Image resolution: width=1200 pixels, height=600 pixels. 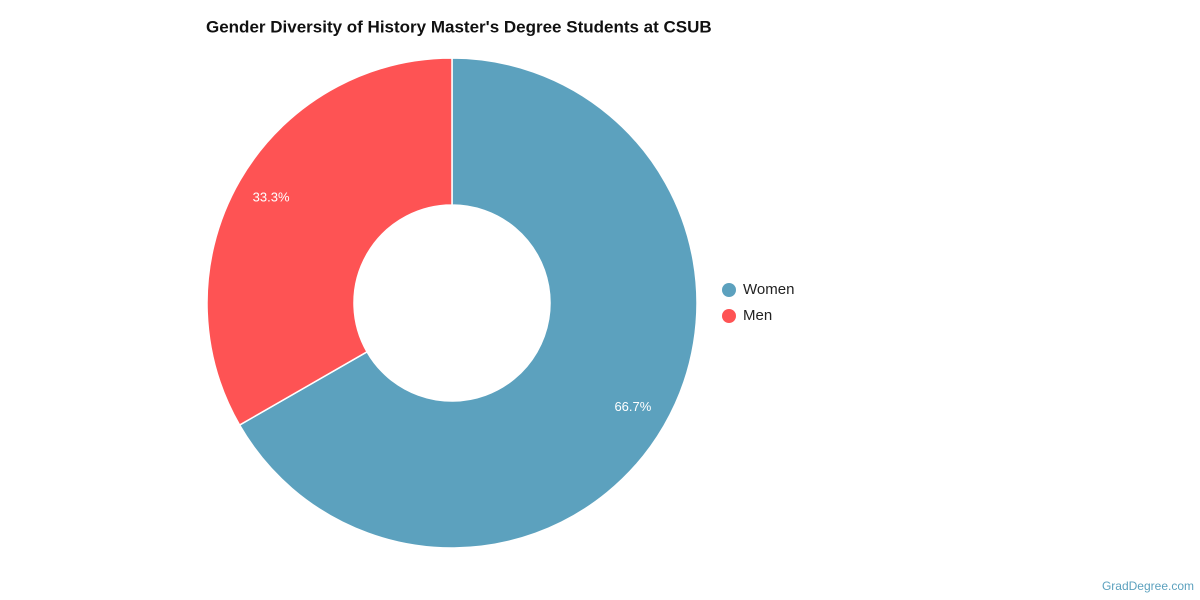 What do you see at coordinates (757, 315) in the screenshot?
I see `legend-label: Men` at bounding box center [757, 315].